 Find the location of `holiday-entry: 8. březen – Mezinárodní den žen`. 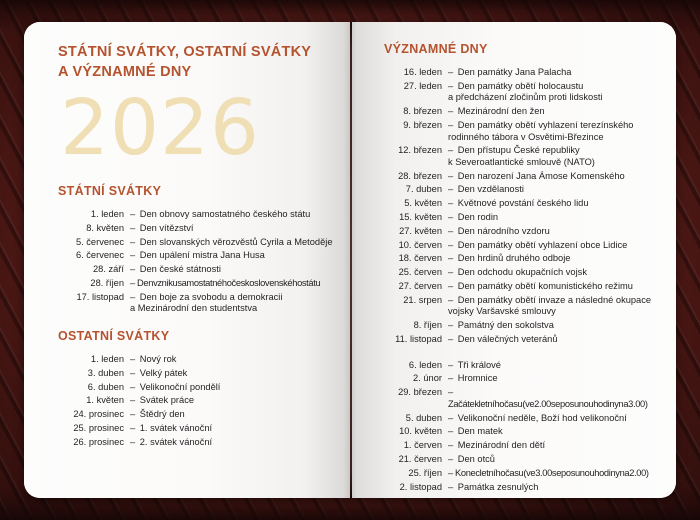

holiday-entry: 8. březen – Mezinárodní den žen is located at coordinates (519, 112).